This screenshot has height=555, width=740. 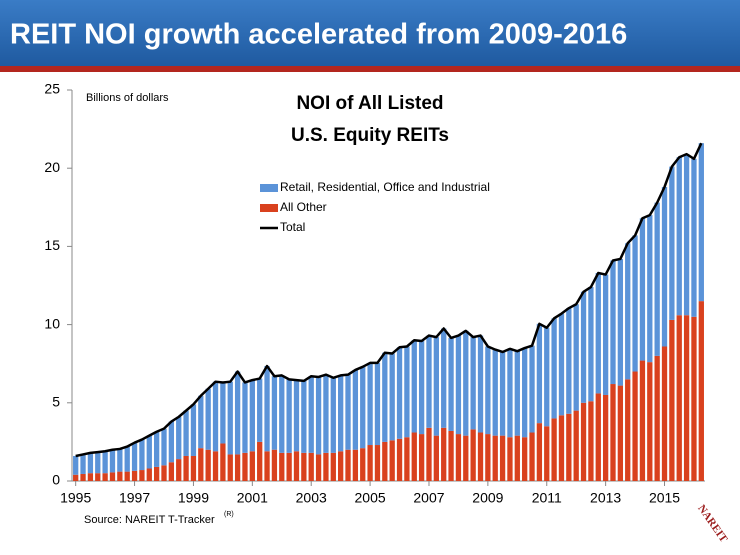 What do you see at coordinates (252, 498) in the screenshot?
I see `x-tick-label: 2001` at bounding box center [252, 498].